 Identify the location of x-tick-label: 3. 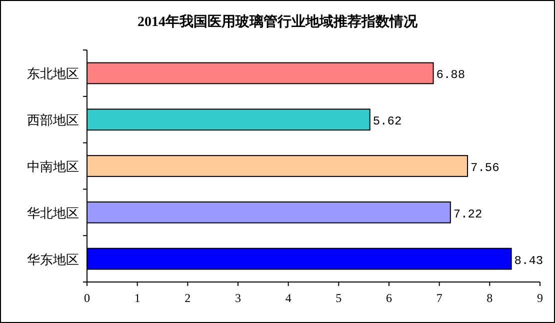
(238, 298).